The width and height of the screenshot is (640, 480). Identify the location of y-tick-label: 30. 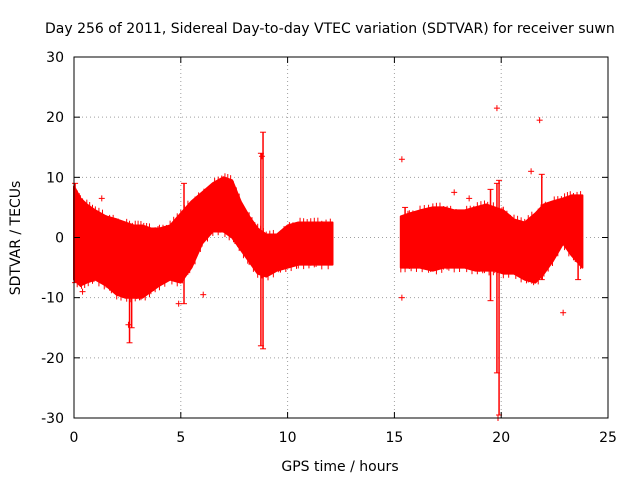
(55, 58).